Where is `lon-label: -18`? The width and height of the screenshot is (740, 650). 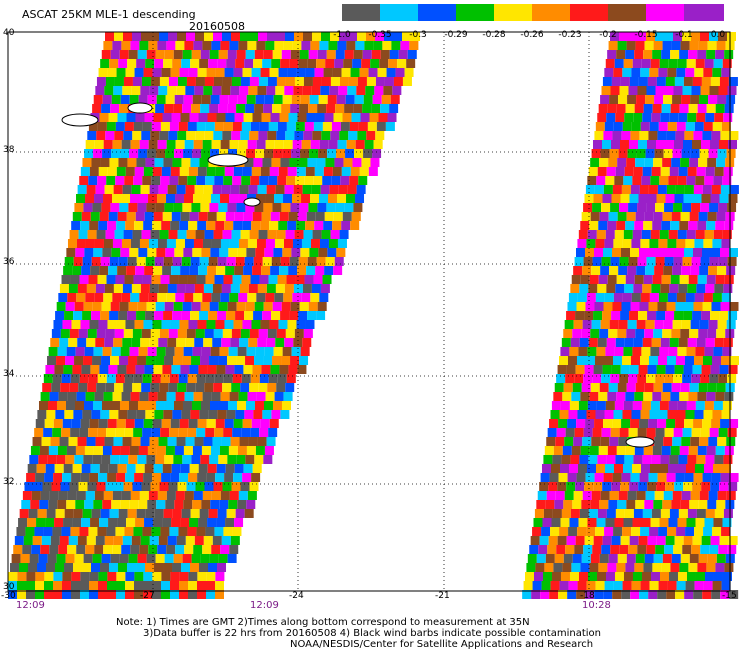 lon-label: -18 is located at coordinates (587, 596).